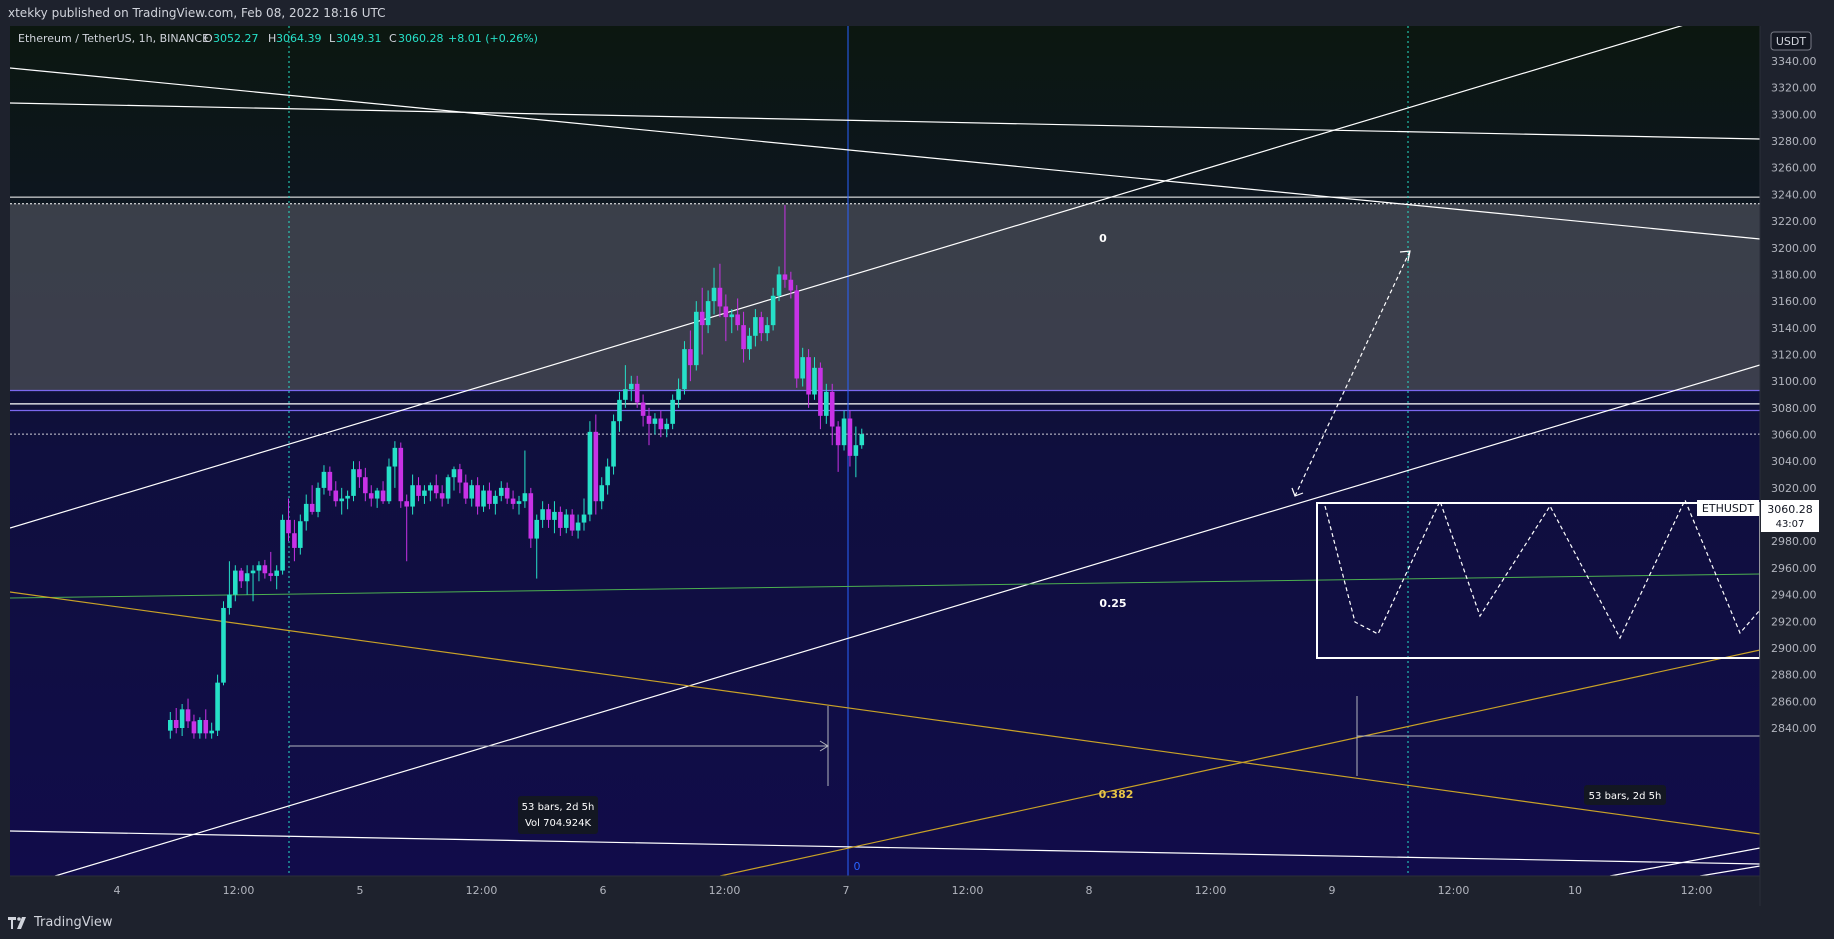 Image resolution: width=1834 pixels, height=939 pixels. I want to click on price-tick-label: 3020.00, so click(1794, 488).